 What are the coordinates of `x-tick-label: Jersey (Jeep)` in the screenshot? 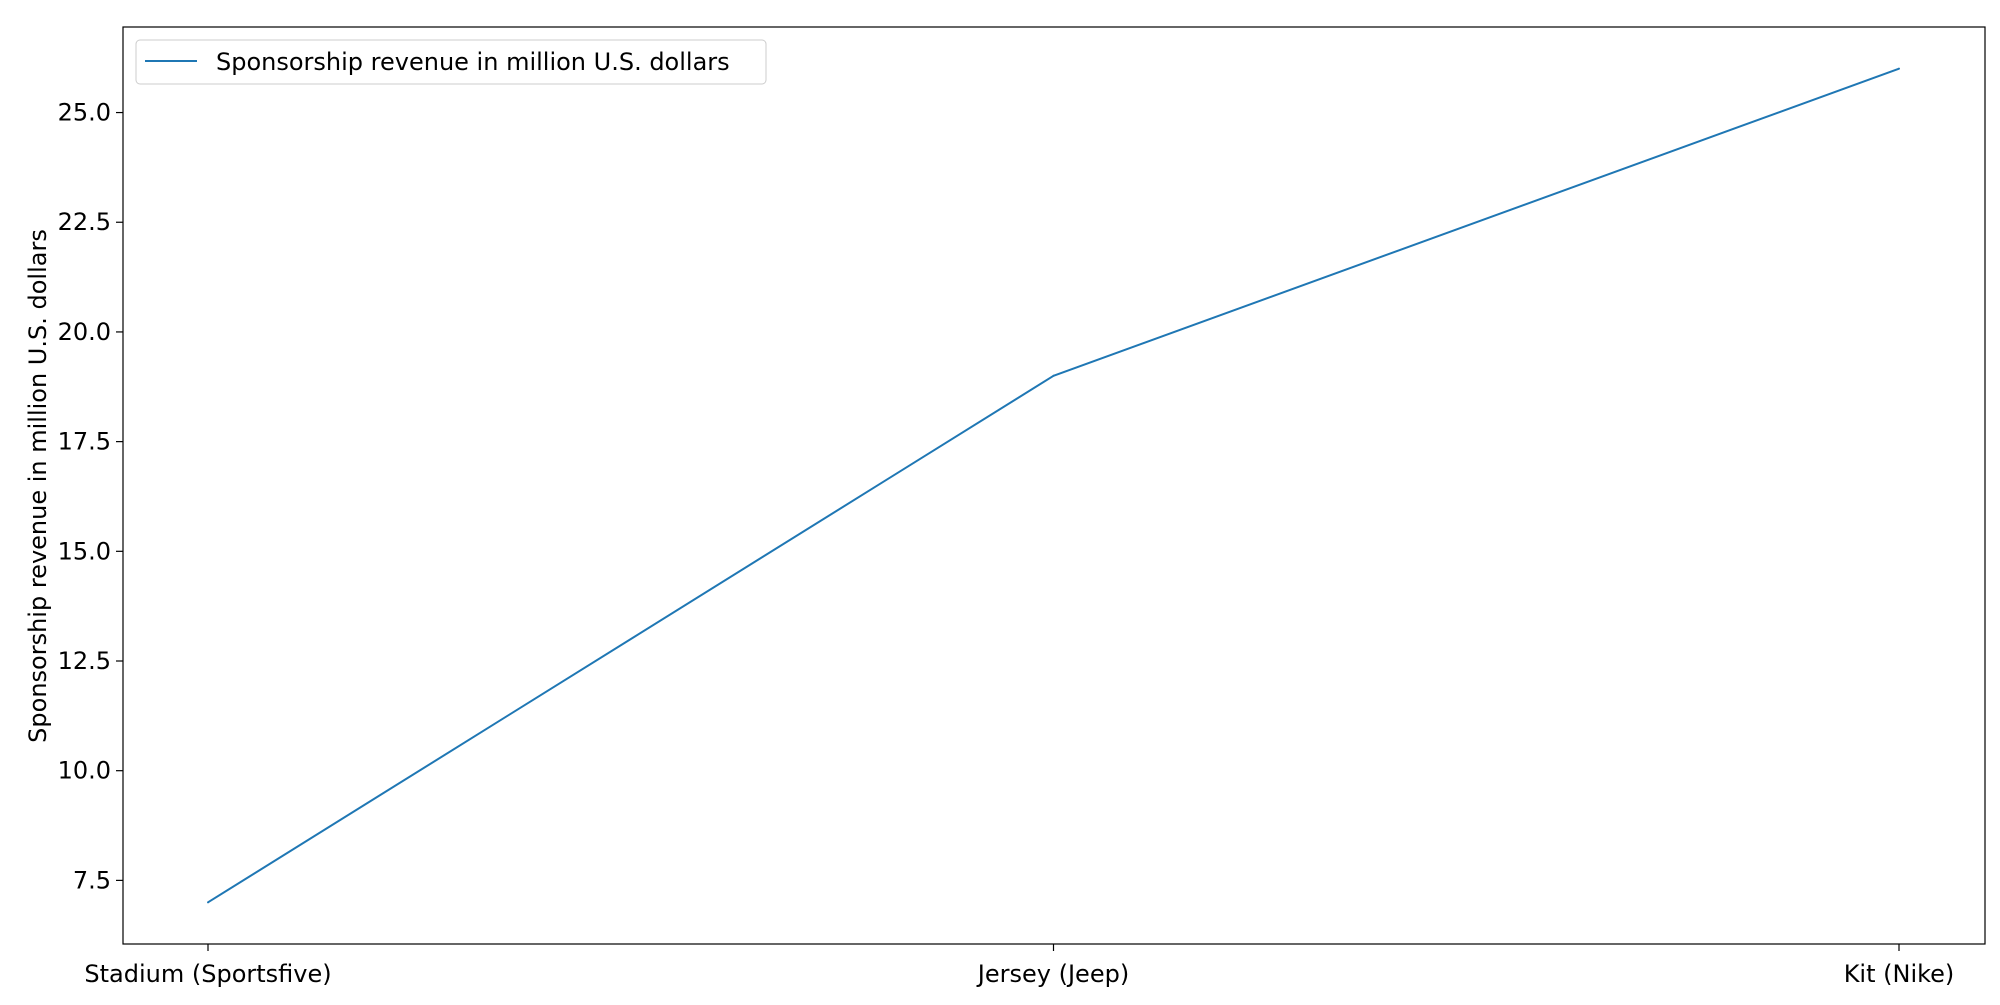 It's located at (1052, 974).